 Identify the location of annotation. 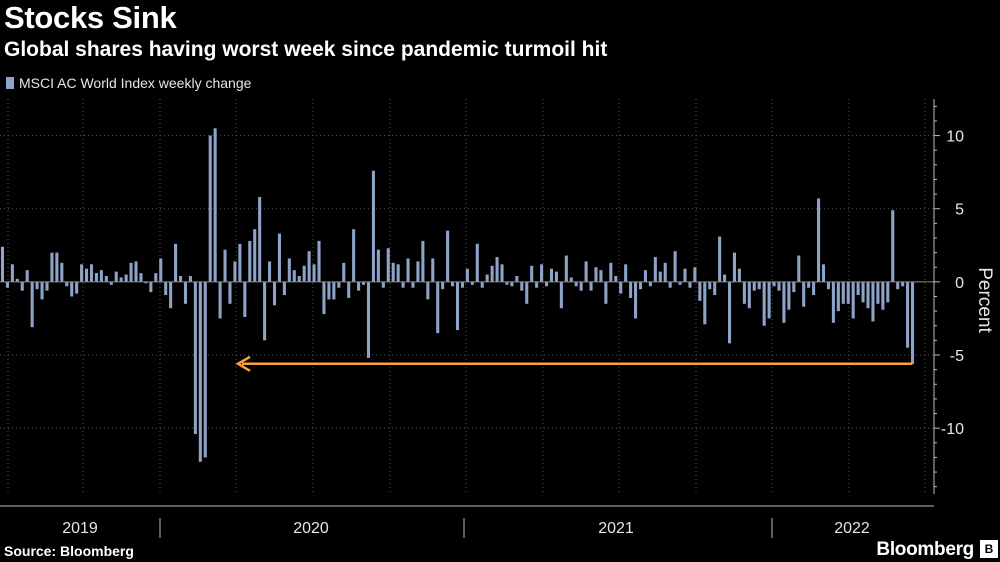
(574, 363).